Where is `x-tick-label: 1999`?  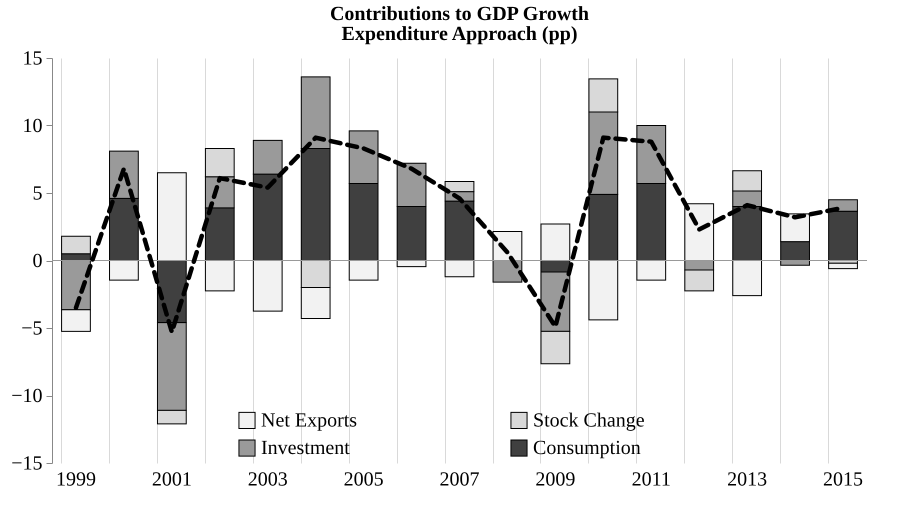
x-tick-label: 1999 is located at coordinates (76, 479).